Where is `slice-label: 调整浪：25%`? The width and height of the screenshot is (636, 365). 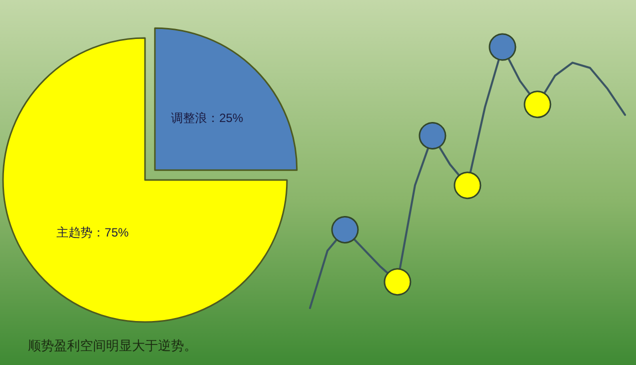
slice-label: 调整浪：25% is located at coordinates (207, 117).